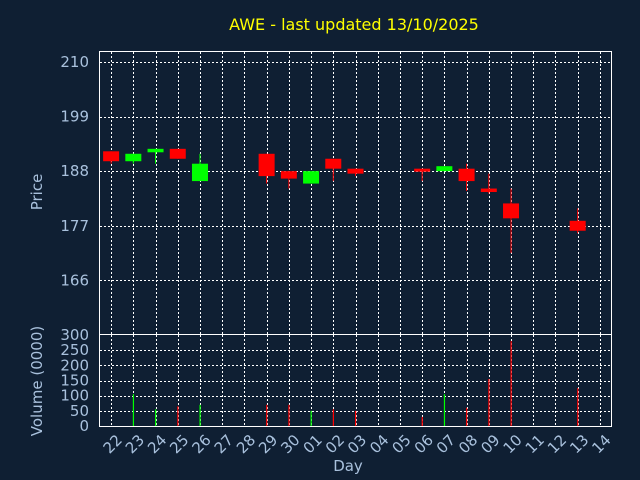 The height and width of the screenshot is (480, 640). Describe the element at coordinates (74, 381) in the screenshot. I see `volume-y-tick-label: 150` at that location.